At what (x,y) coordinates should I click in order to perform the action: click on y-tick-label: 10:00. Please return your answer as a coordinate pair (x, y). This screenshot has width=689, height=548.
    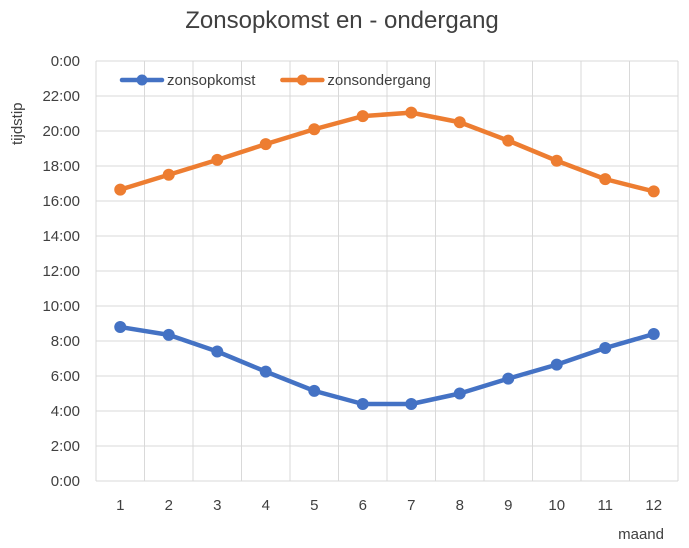
    Looking at the image, I should click on (61, 306).